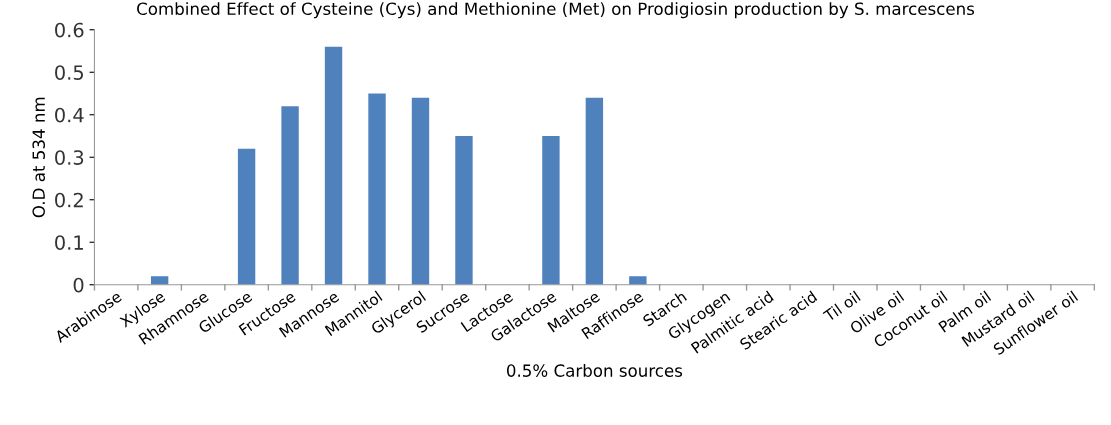  Describe the element at coordinates (594, 370) in the screenshot. I see `x-axis-title: 0.5% Carbon sources` at that location.